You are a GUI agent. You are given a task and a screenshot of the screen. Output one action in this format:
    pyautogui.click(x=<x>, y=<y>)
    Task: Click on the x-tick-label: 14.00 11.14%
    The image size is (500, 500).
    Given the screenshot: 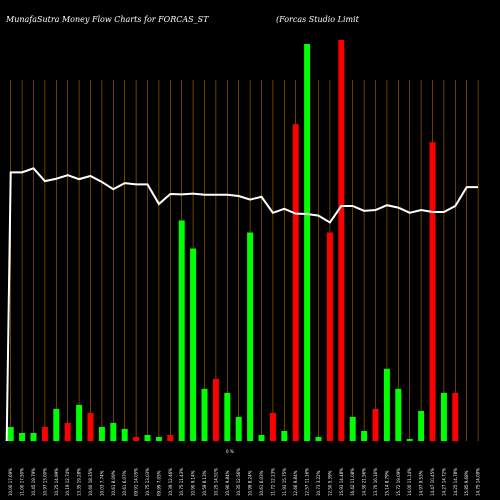 What is the action you would take?
    pyautogui.click(x=409, y=482)
    